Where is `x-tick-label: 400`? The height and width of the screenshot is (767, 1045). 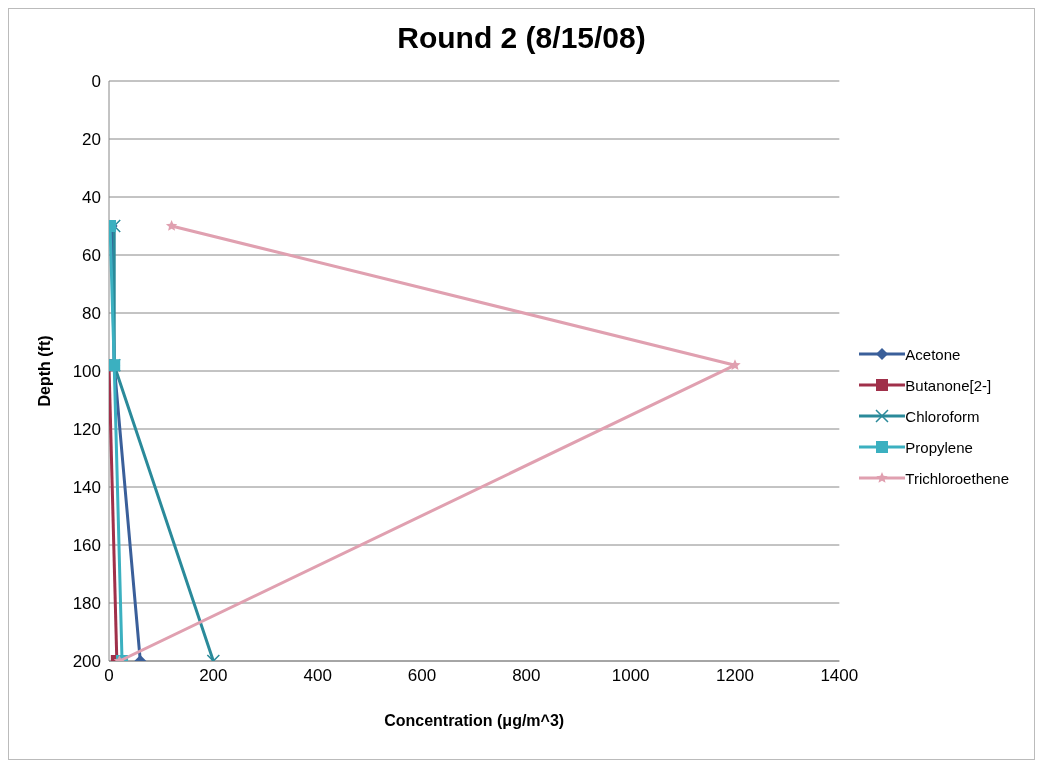
x-tick-label: 400 is located at coordinates (317, 676).